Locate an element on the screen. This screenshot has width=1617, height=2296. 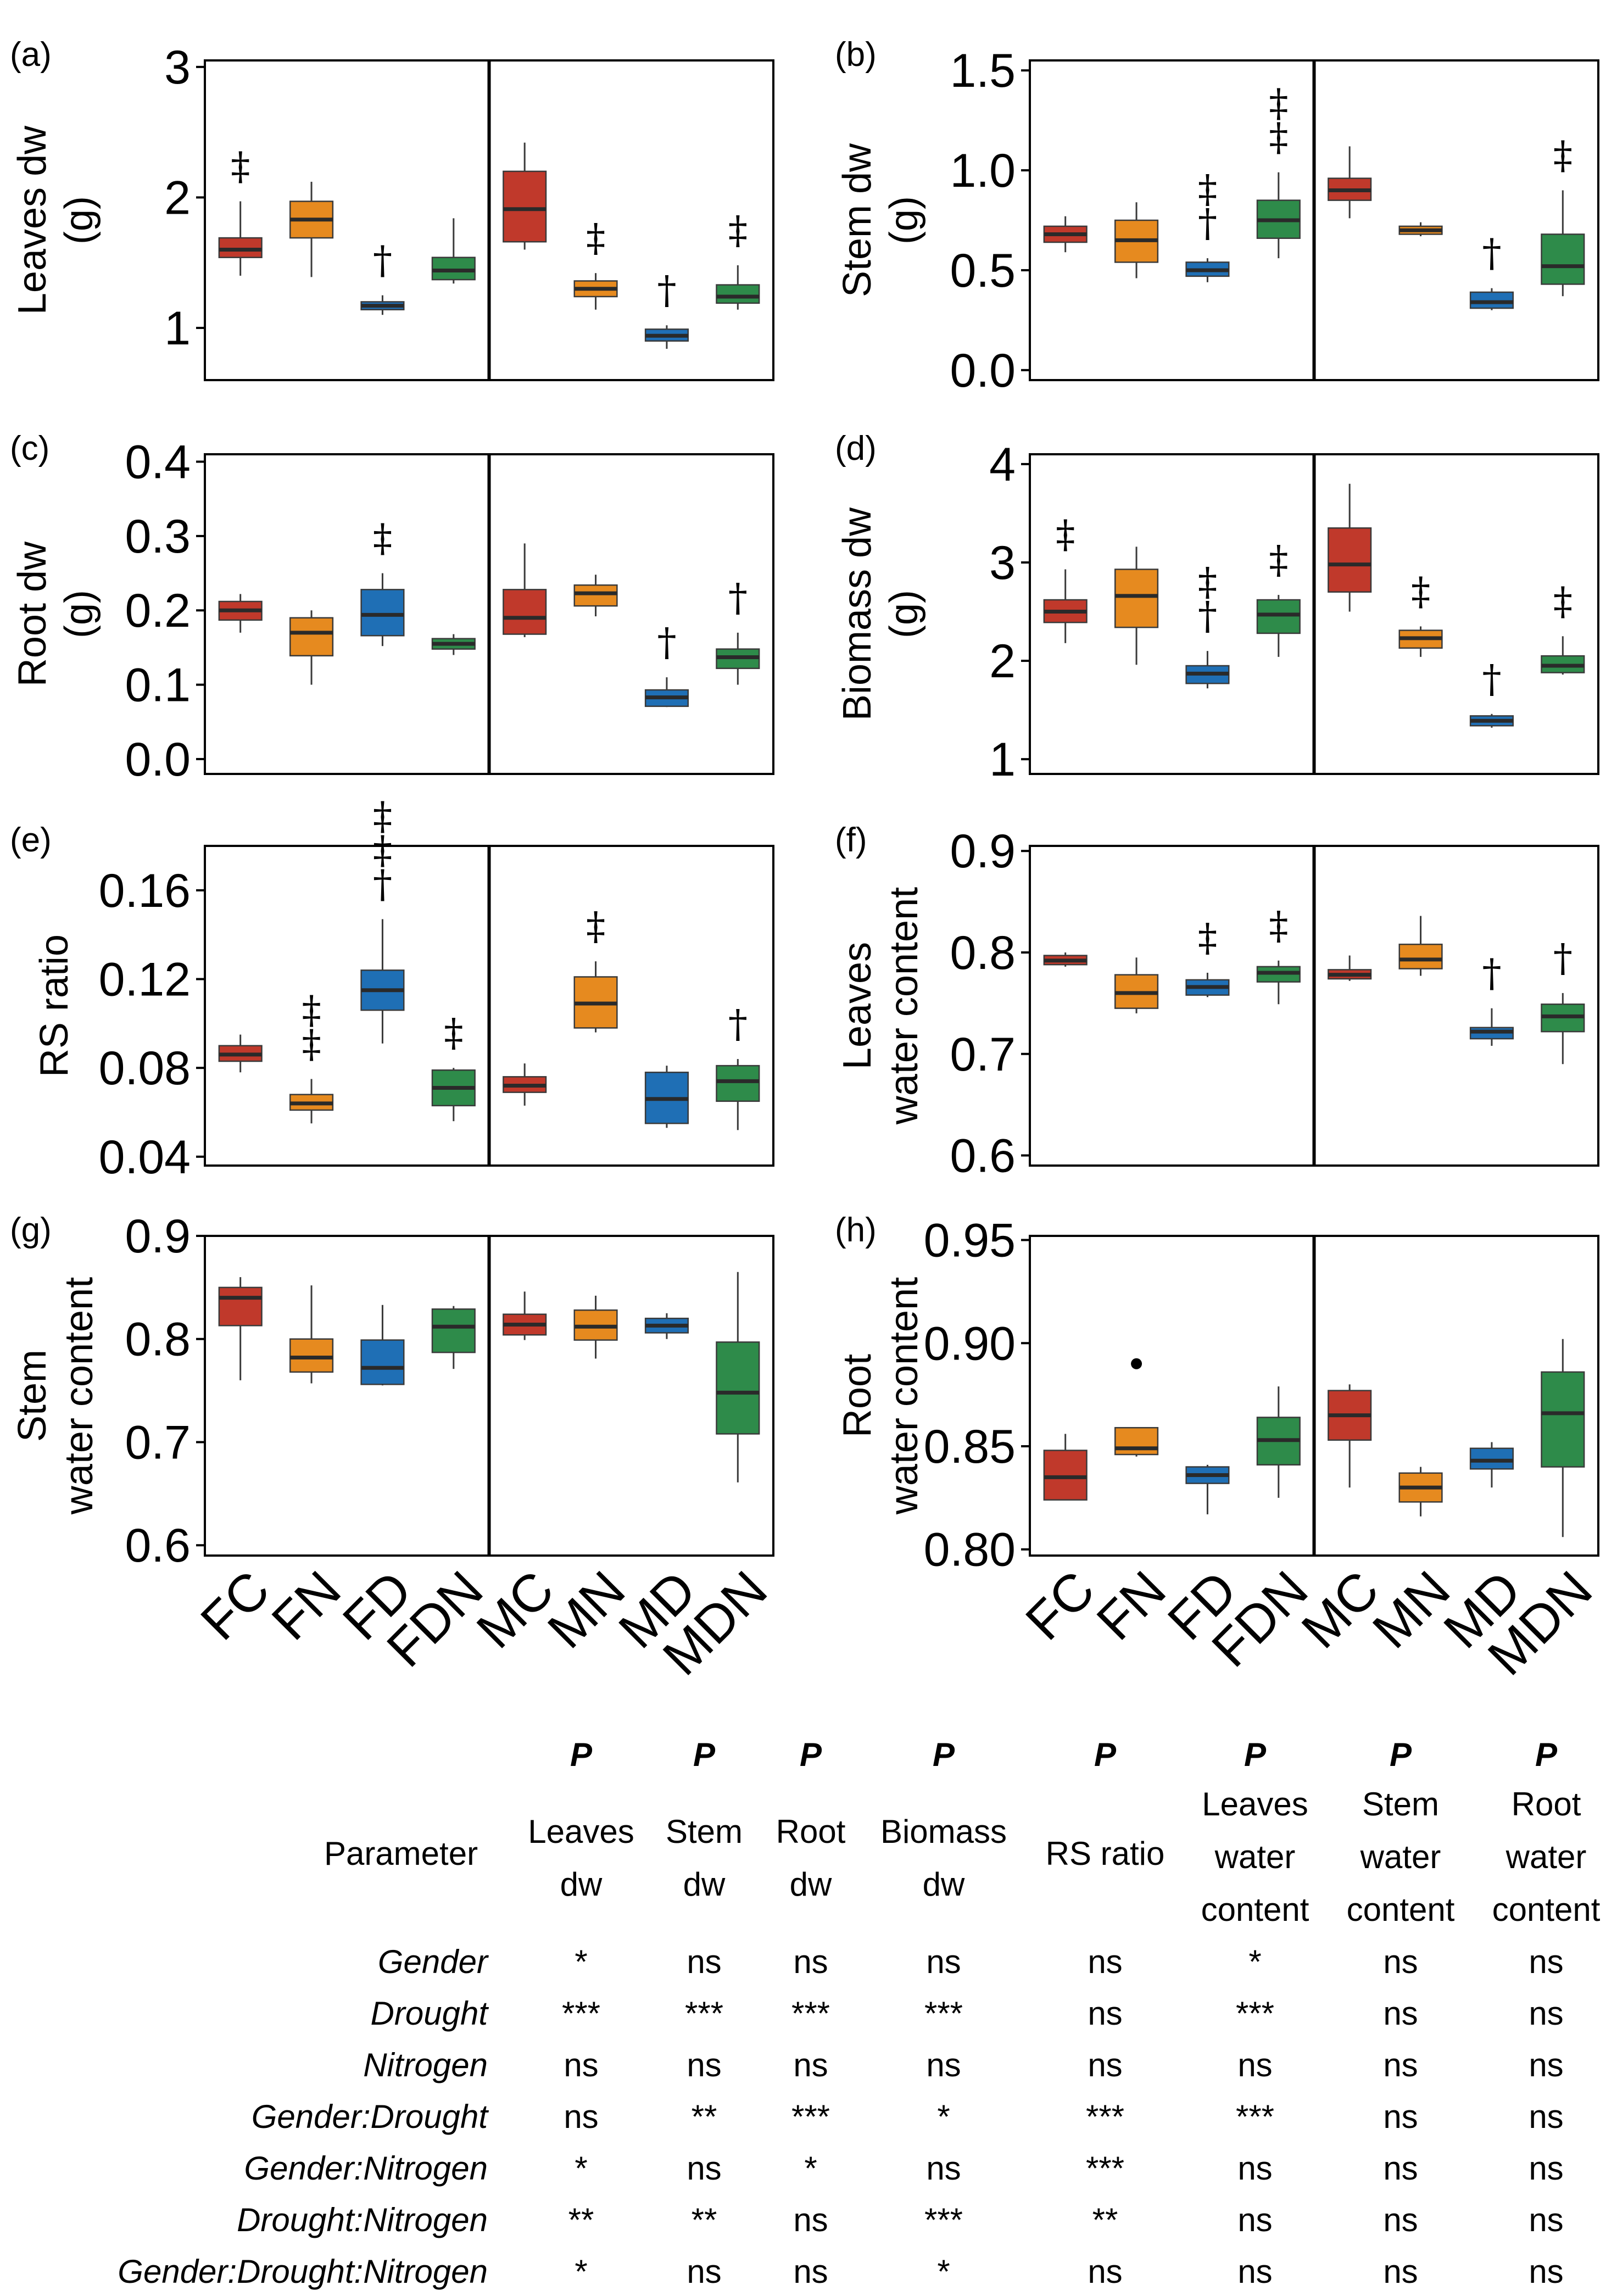
panel-e: ‡‡‡‡†‡‡†0.040.080.120.16(e)RS ratio is located at coordinates (392, 988).